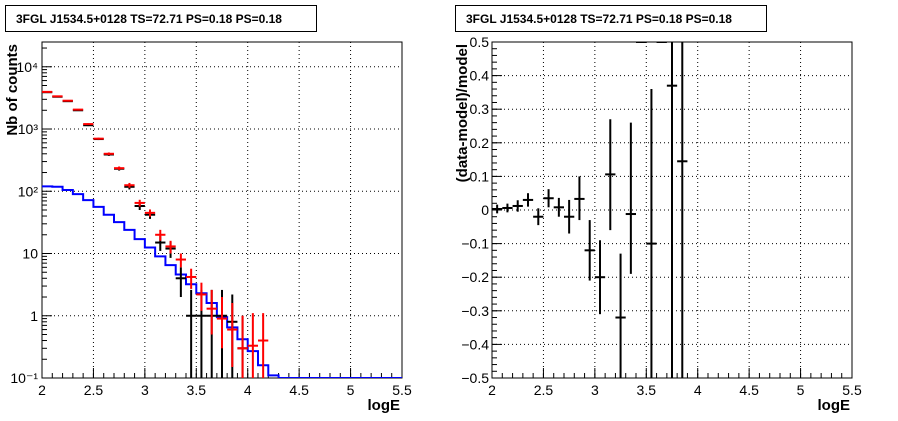  I want to click on y-tick-label: 10⁴, so click(27, 67).